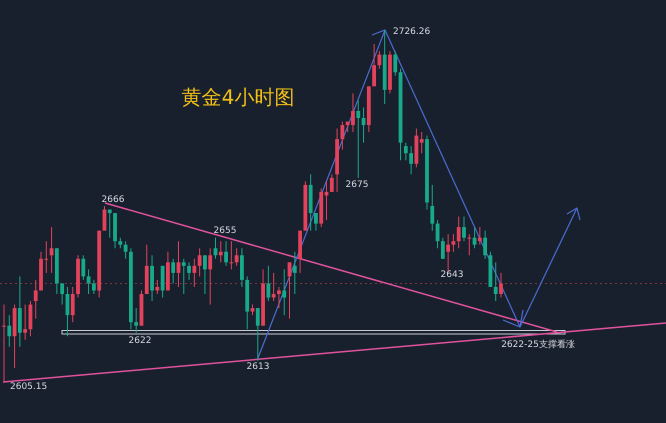 This screenshot has width=666, height=423. What do you see at coordinates (357, 185) in the screenshot?
I see `annotation: 2675` at bounding box center [357, 185].